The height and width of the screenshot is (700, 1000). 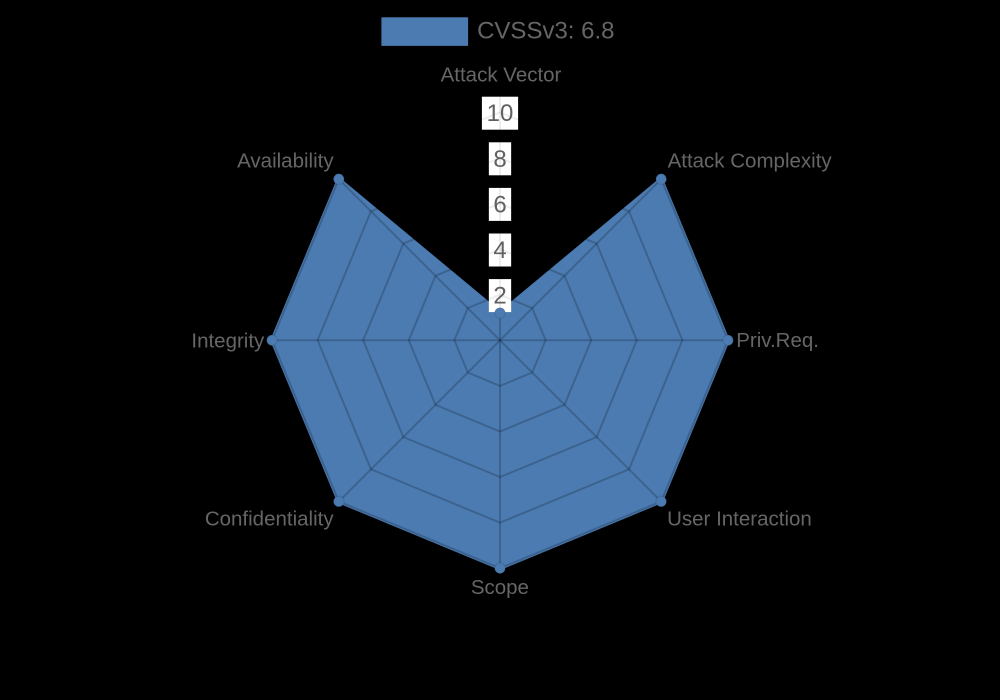 What do you see at coordinates (499, 250) in the screenshot?
I see `svg-text: 4` at bounding box center [499, 250].